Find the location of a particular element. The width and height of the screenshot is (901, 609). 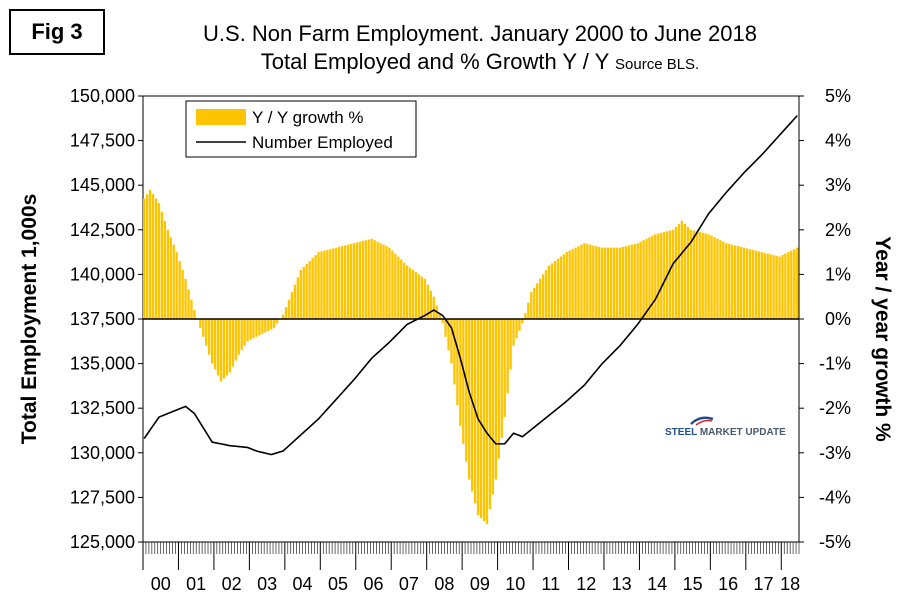

x-tick-label: 04 is located at coordinates (303, 584).